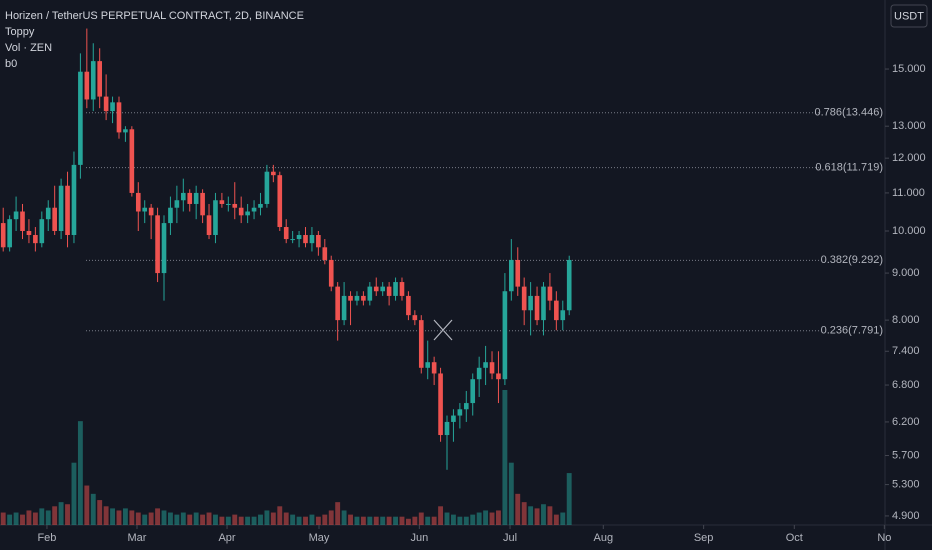  Describe the element at coordinates (510, 538) in the screenshot. I see `x-tick-label: Jul` at that location.